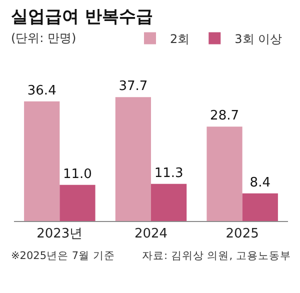 The height and width of the screenshot is (293, 300). I want to click on data-label: 11.3, so click(169, 173).